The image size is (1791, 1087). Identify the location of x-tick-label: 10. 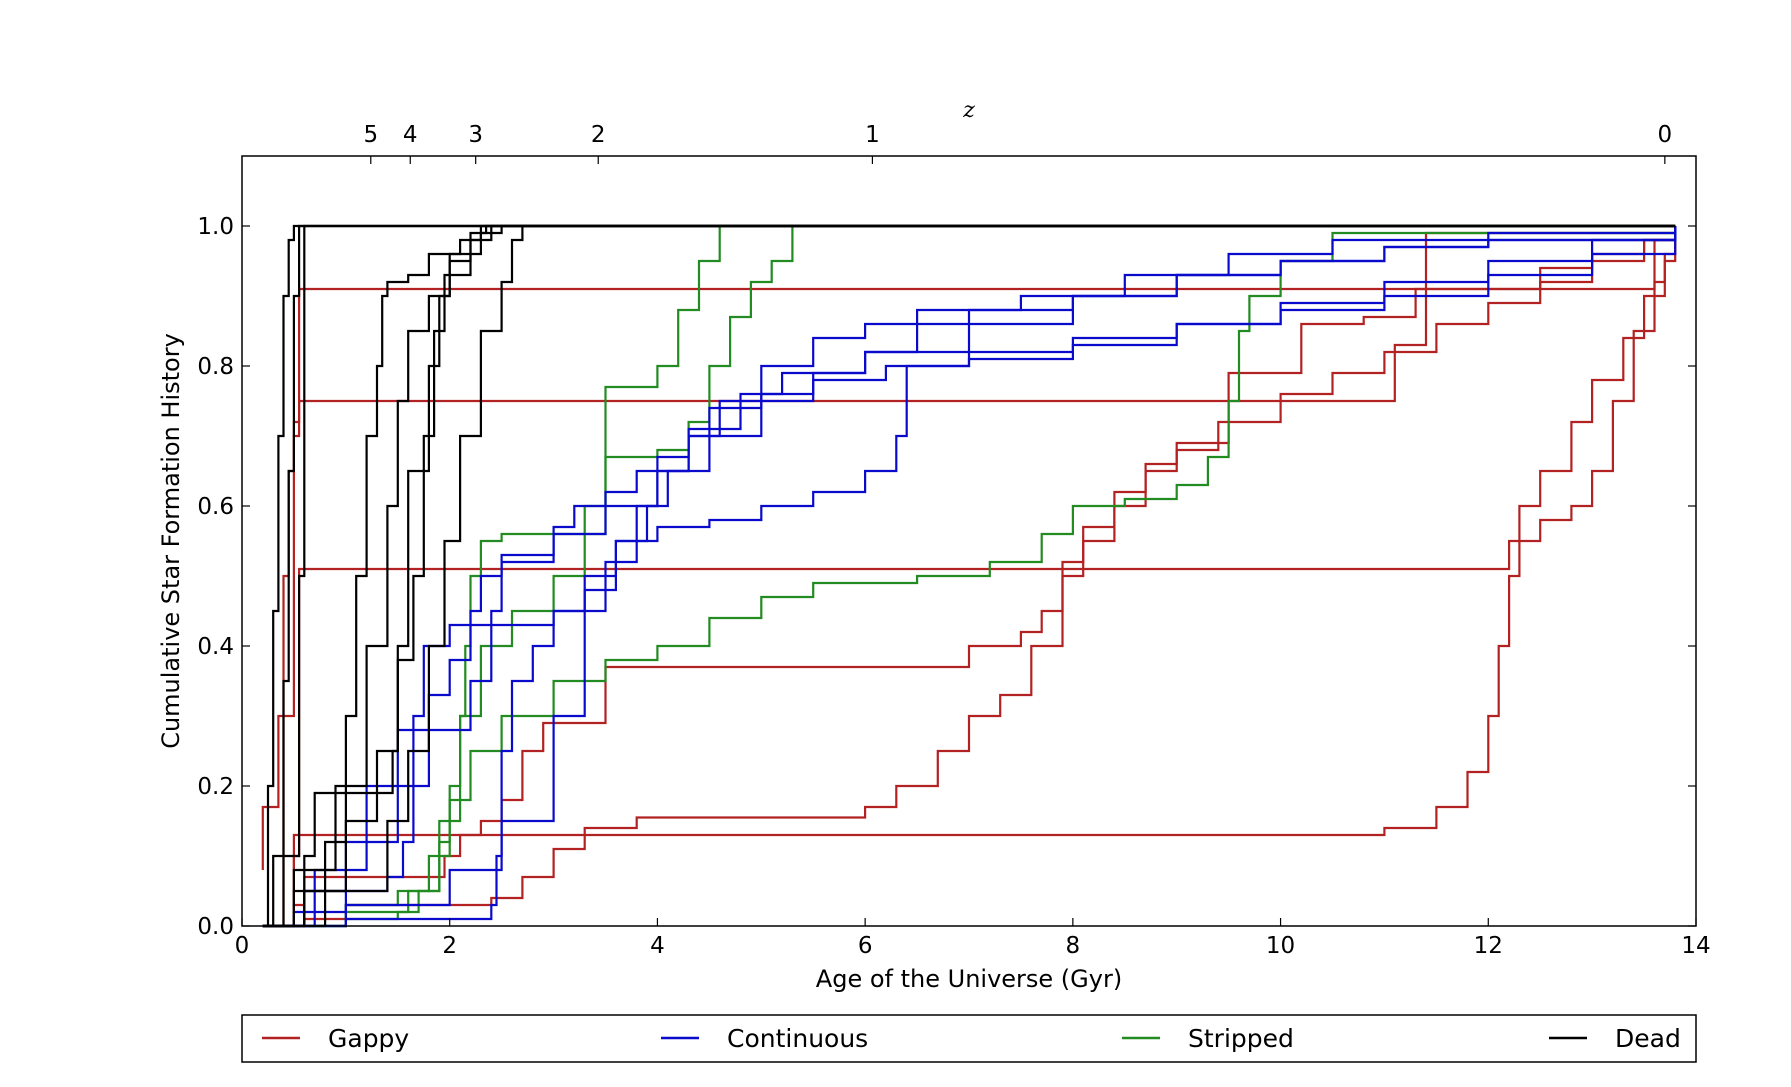
(1280, 946).